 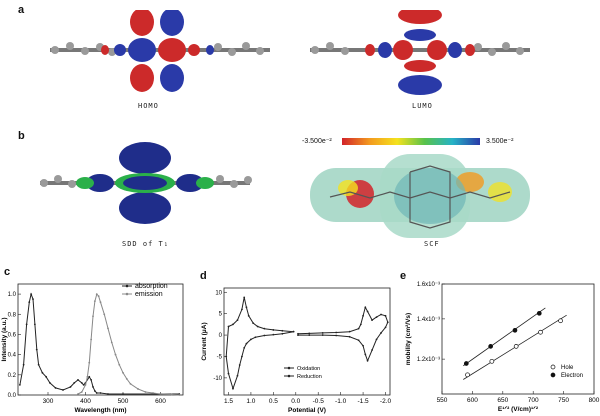 I want to click on legend-label: Electron, so click(x=572, y=376).